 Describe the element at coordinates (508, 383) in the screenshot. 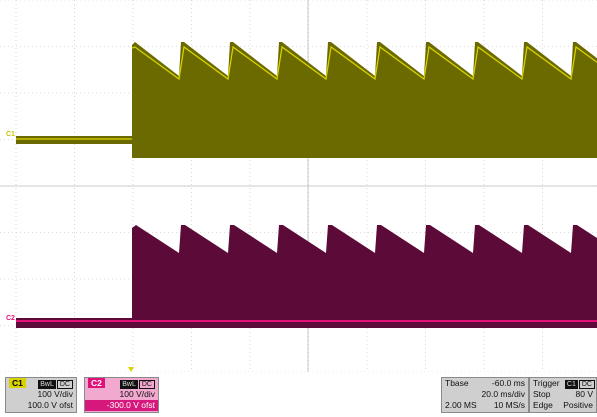

I see `timebase-delay: -60.0 ms` at that location.